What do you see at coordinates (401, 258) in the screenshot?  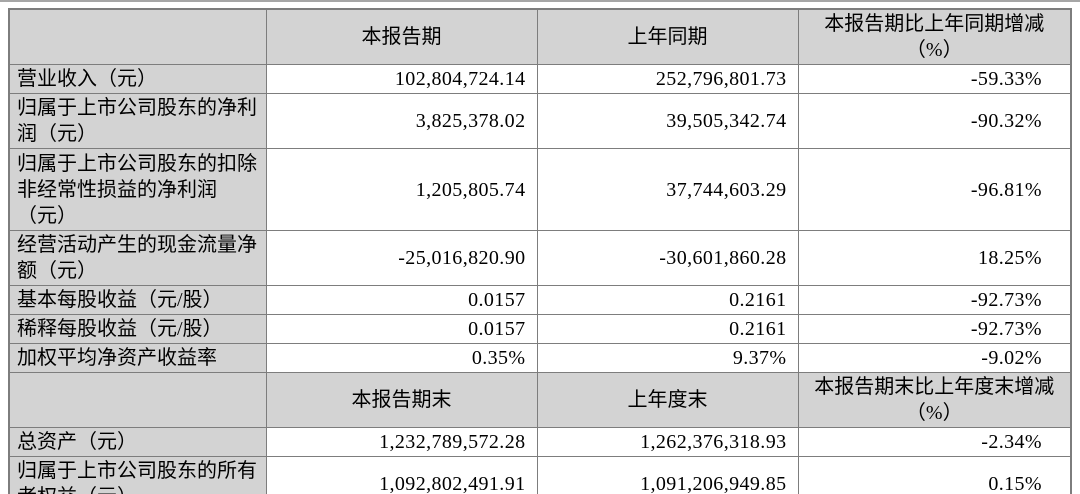 I see `current-period-value: -25,016,820.90` at bounding box center [401, 258].